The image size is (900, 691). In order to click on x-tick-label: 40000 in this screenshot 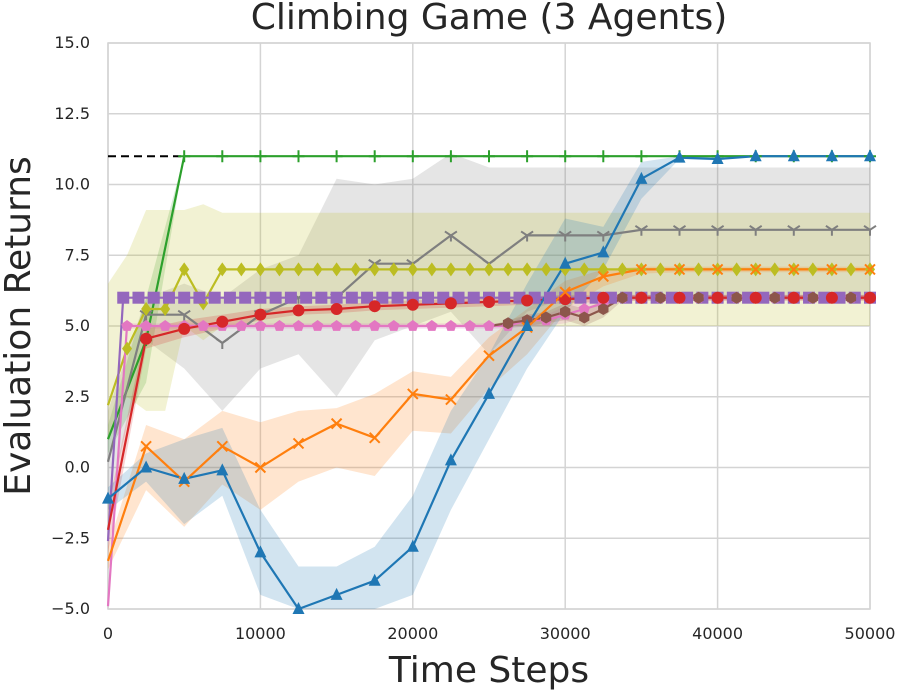, I will do `click(717, 633)`.